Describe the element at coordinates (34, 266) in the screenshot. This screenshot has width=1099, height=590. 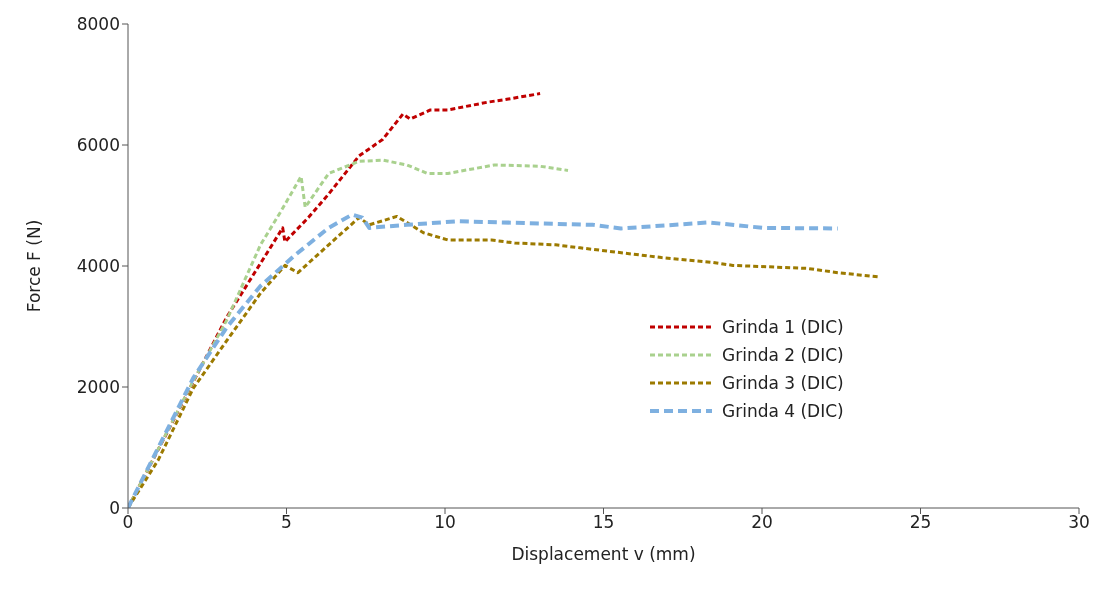
I see `y-axis-title: Force F (N)` at that location.